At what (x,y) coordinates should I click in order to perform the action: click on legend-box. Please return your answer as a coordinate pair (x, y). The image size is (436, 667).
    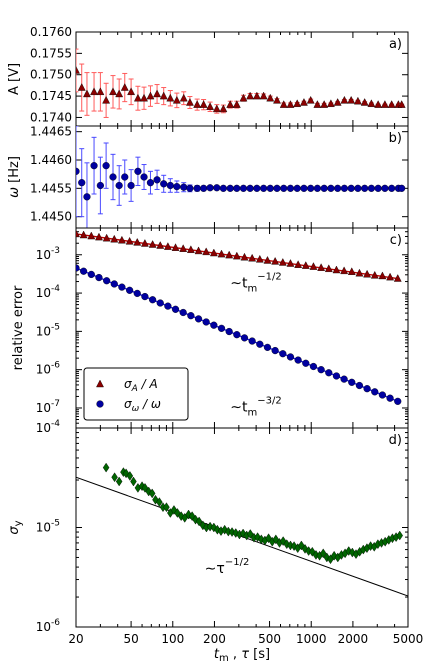
    Looking at the image, I should click on (136, 394).